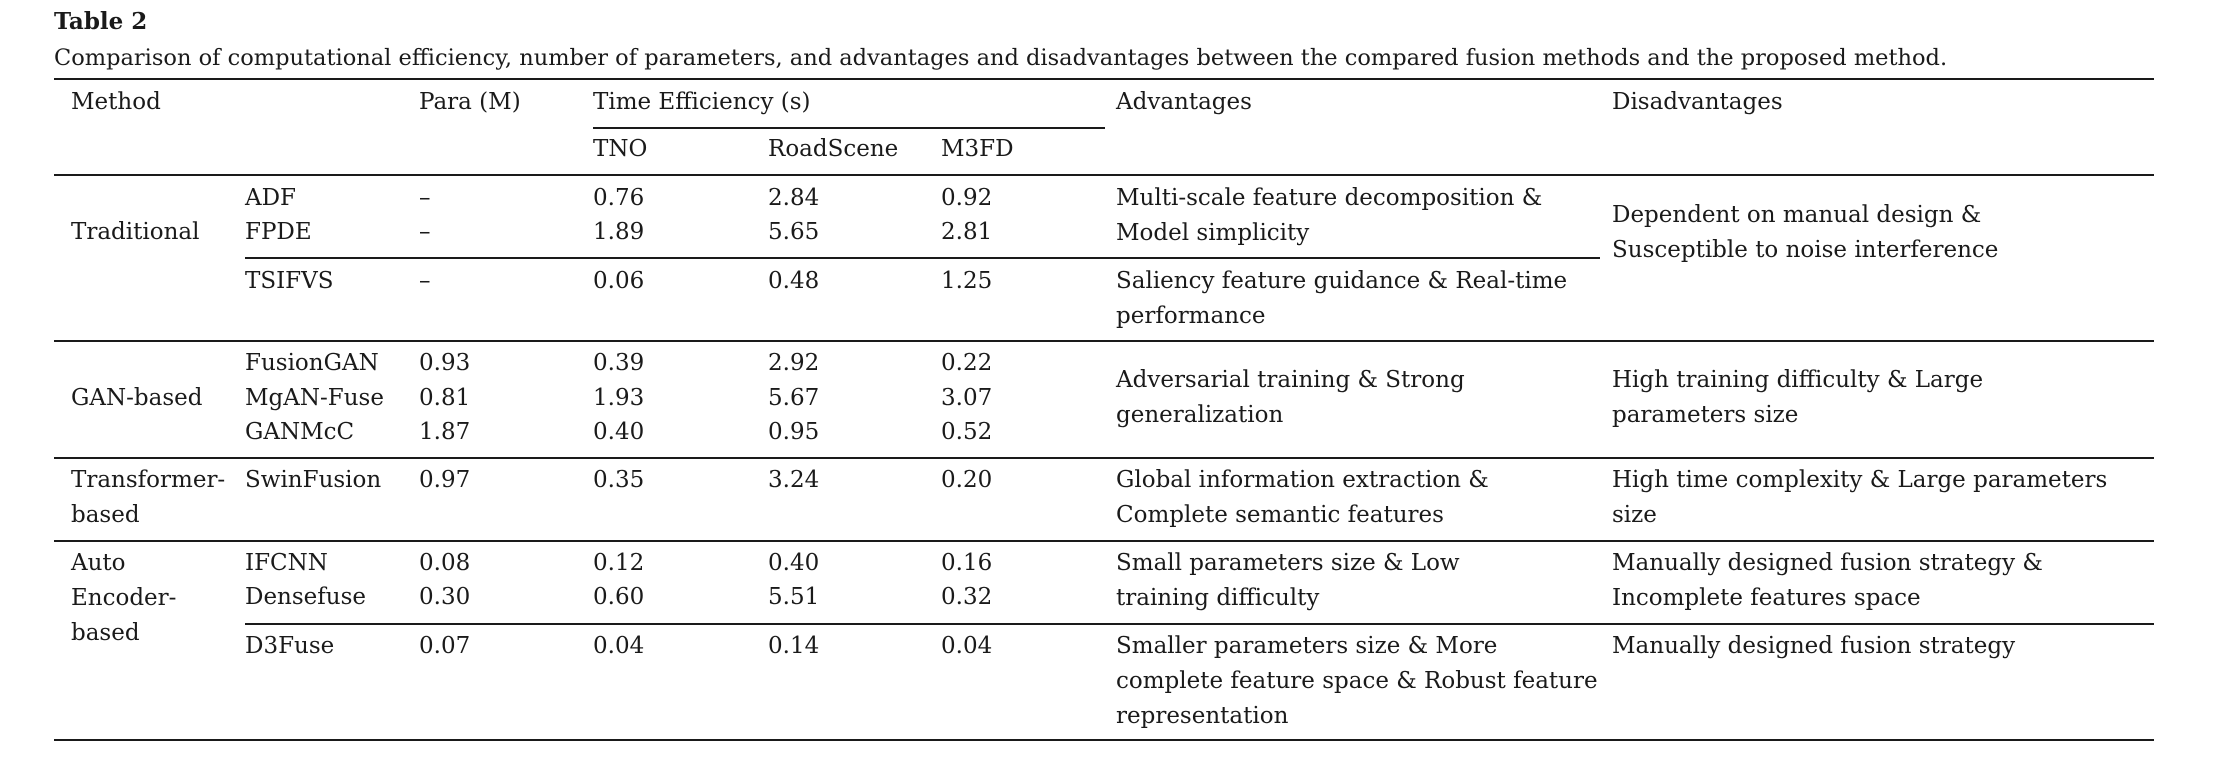 Image resolution: width=2223 pixels, height=773 pixels. I want to click on row-ifcnn-roadscene: 0.40, so click(794, 563).